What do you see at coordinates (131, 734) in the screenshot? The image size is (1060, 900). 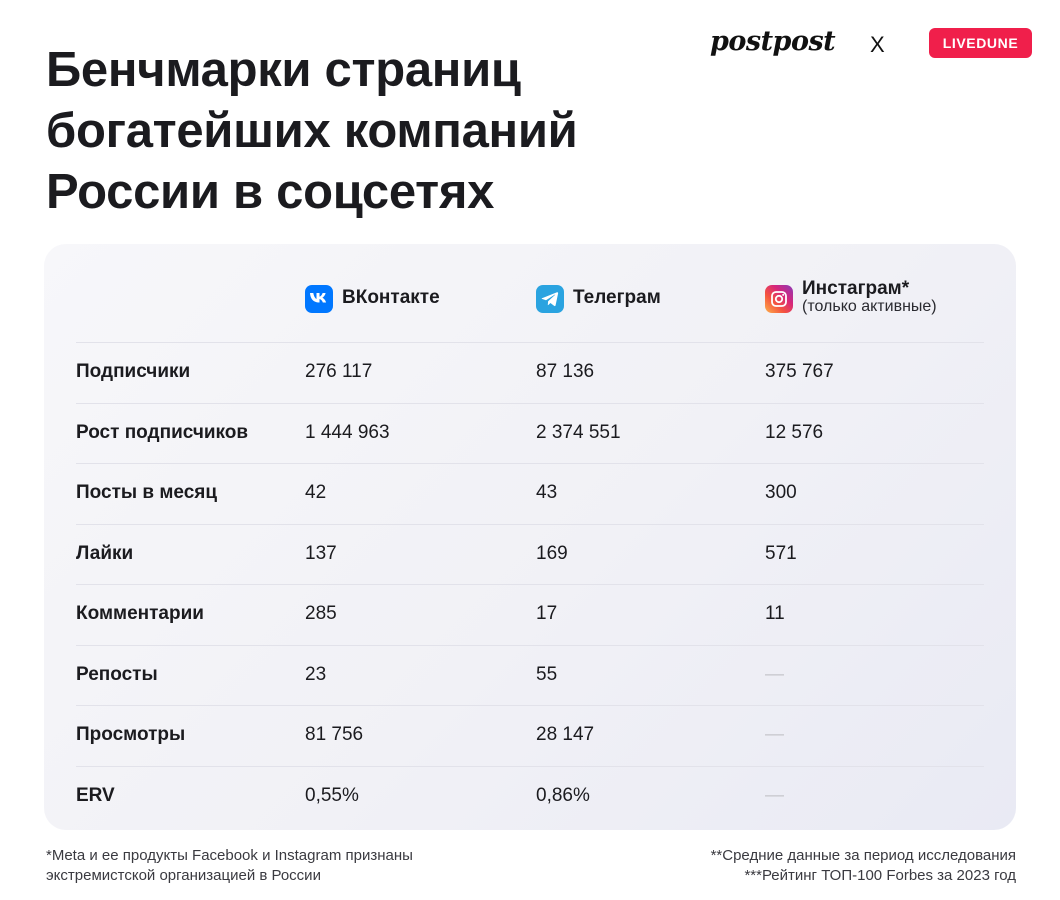 I see `row-label: Просмотры` at bounding box center [131, 734].